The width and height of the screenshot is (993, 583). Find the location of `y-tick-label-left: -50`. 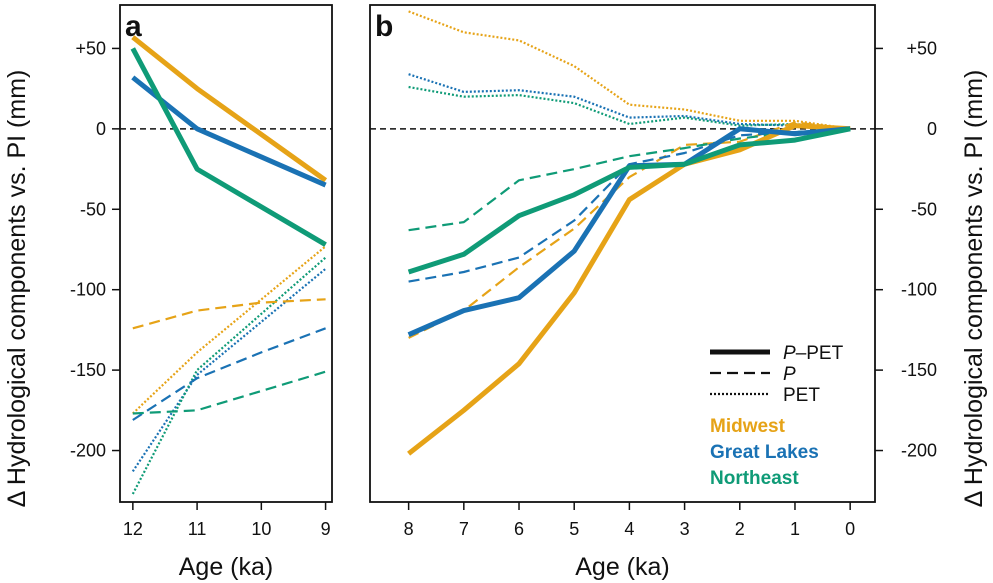

y-tick-label-left: -50 is located at coordinates (93, 209).